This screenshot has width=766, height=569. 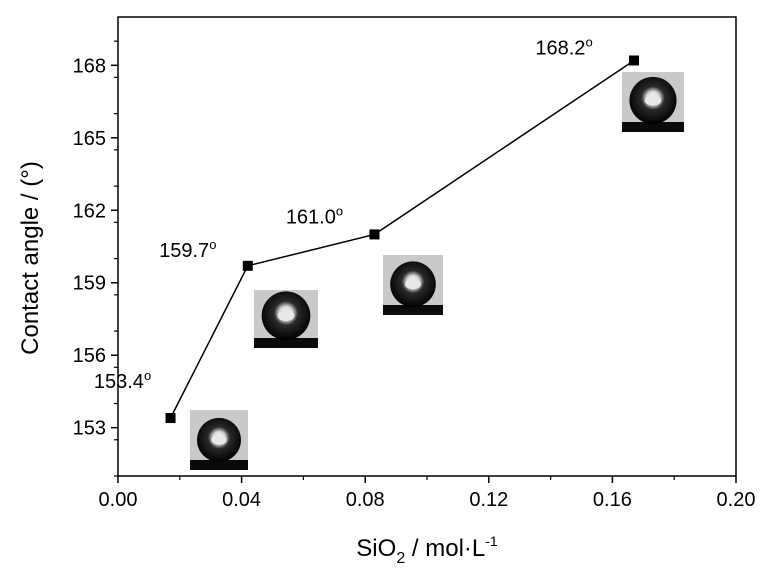 I want to click on data-value-label: 153.4o, so click(x=122, y=380).